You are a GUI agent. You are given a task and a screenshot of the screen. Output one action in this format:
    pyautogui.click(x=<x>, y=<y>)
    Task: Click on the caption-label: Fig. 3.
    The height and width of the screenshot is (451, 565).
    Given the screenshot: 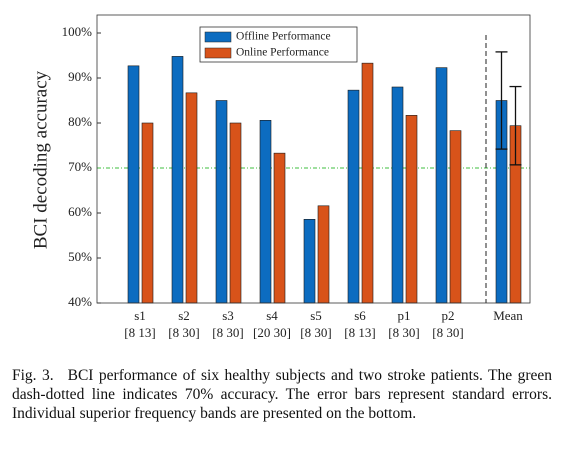 What is the action you would take?
    pyautogui.click(x=33, y=375)
    